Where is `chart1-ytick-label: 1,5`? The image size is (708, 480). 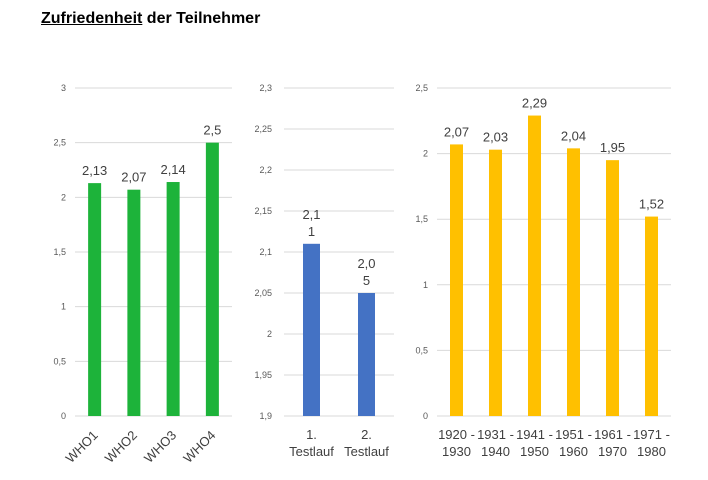 chart1-ytick-label: 1,5 is located at coordinates (59, 252).